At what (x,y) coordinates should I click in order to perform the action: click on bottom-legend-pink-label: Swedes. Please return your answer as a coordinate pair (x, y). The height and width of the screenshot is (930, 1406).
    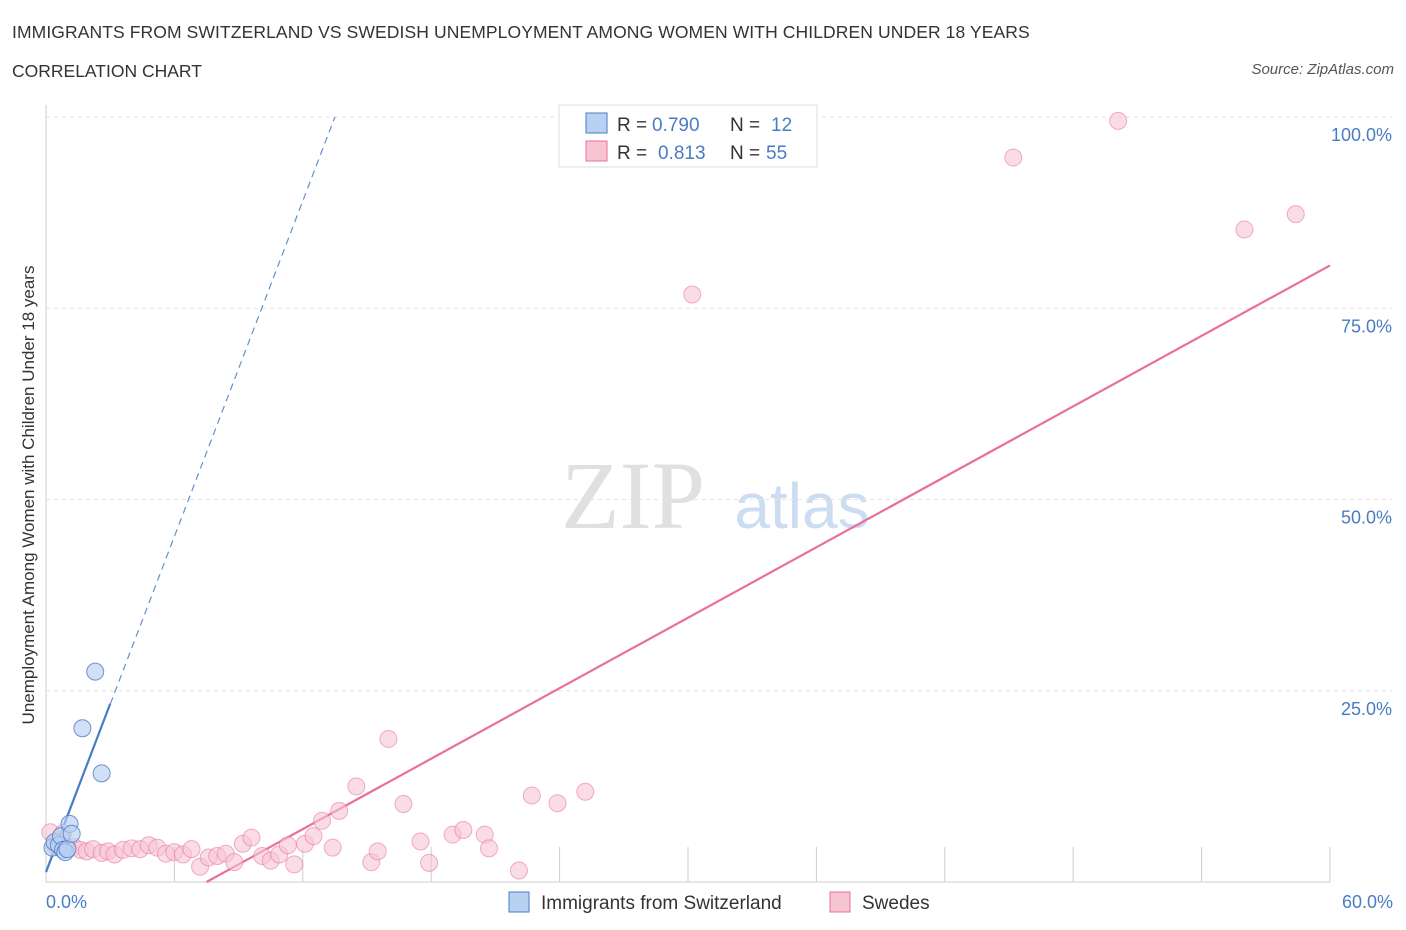
    Looking at the image, I should click on (896, 903).